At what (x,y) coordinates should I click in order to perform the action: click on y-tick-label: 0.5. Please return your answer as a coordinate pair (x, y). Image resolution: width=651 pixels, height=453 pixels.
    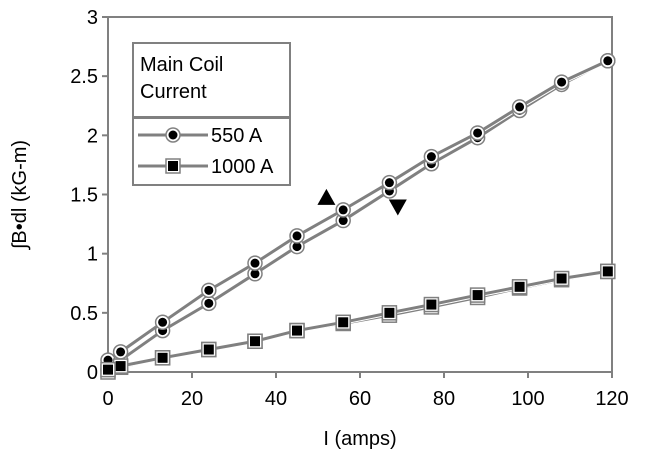
    Looking at the image, I should click on (84, 314).